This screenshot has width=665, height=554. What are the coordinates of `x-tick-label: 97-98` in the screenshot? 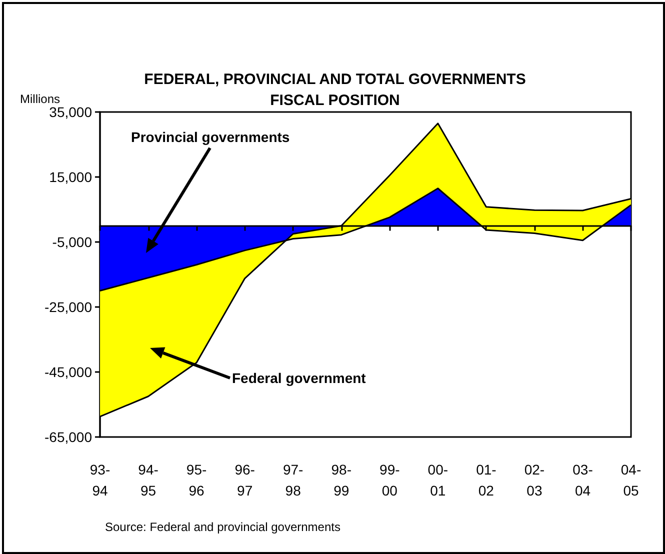 It's located at (293, 480).